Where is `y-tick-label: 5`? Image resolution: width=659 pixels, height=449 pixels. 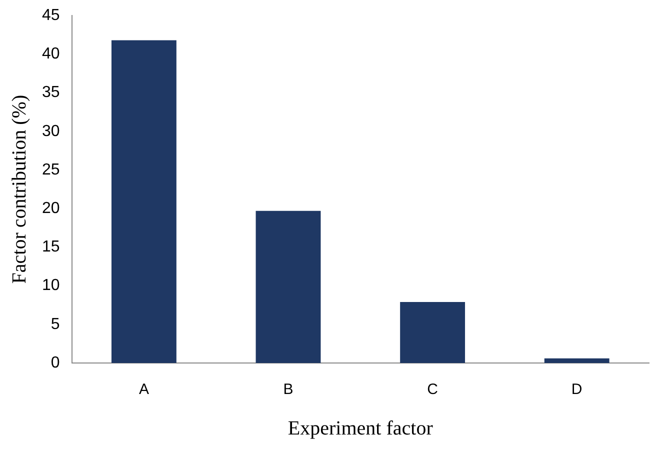 y-tick-label: 5 is located at coordinates (55, 324).